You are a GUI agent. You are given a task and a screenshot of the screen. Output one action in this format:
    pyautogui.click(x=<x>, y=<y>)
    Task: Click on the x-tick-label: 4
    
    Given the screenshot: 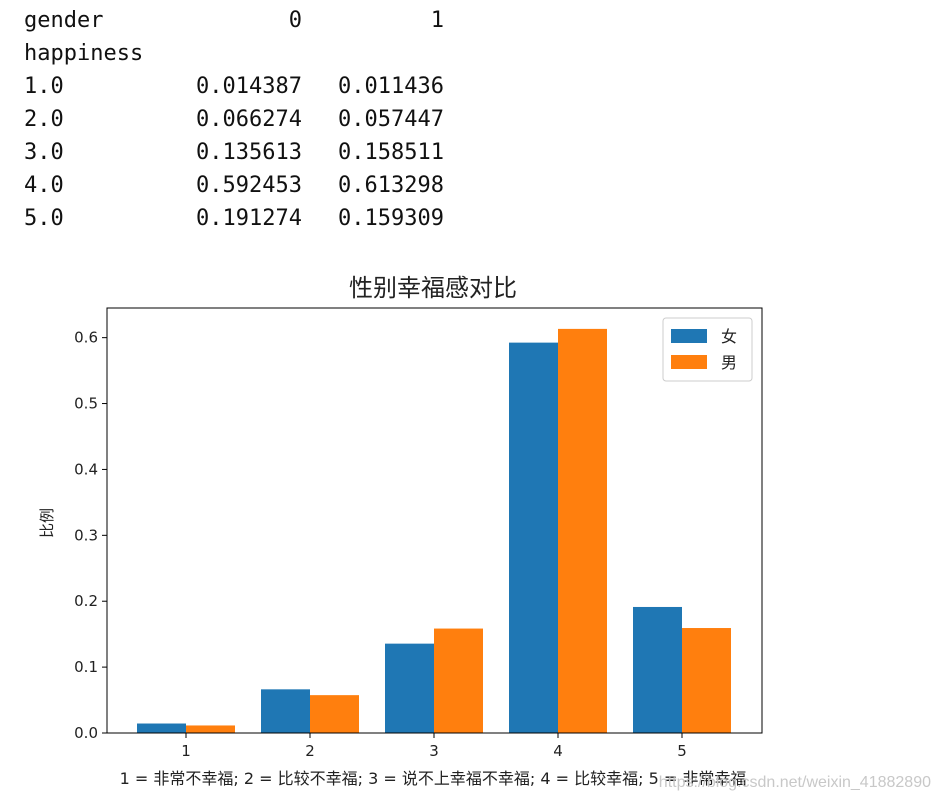 What is the action you would take?
    pyautogui.click(x=558, y=751)
    